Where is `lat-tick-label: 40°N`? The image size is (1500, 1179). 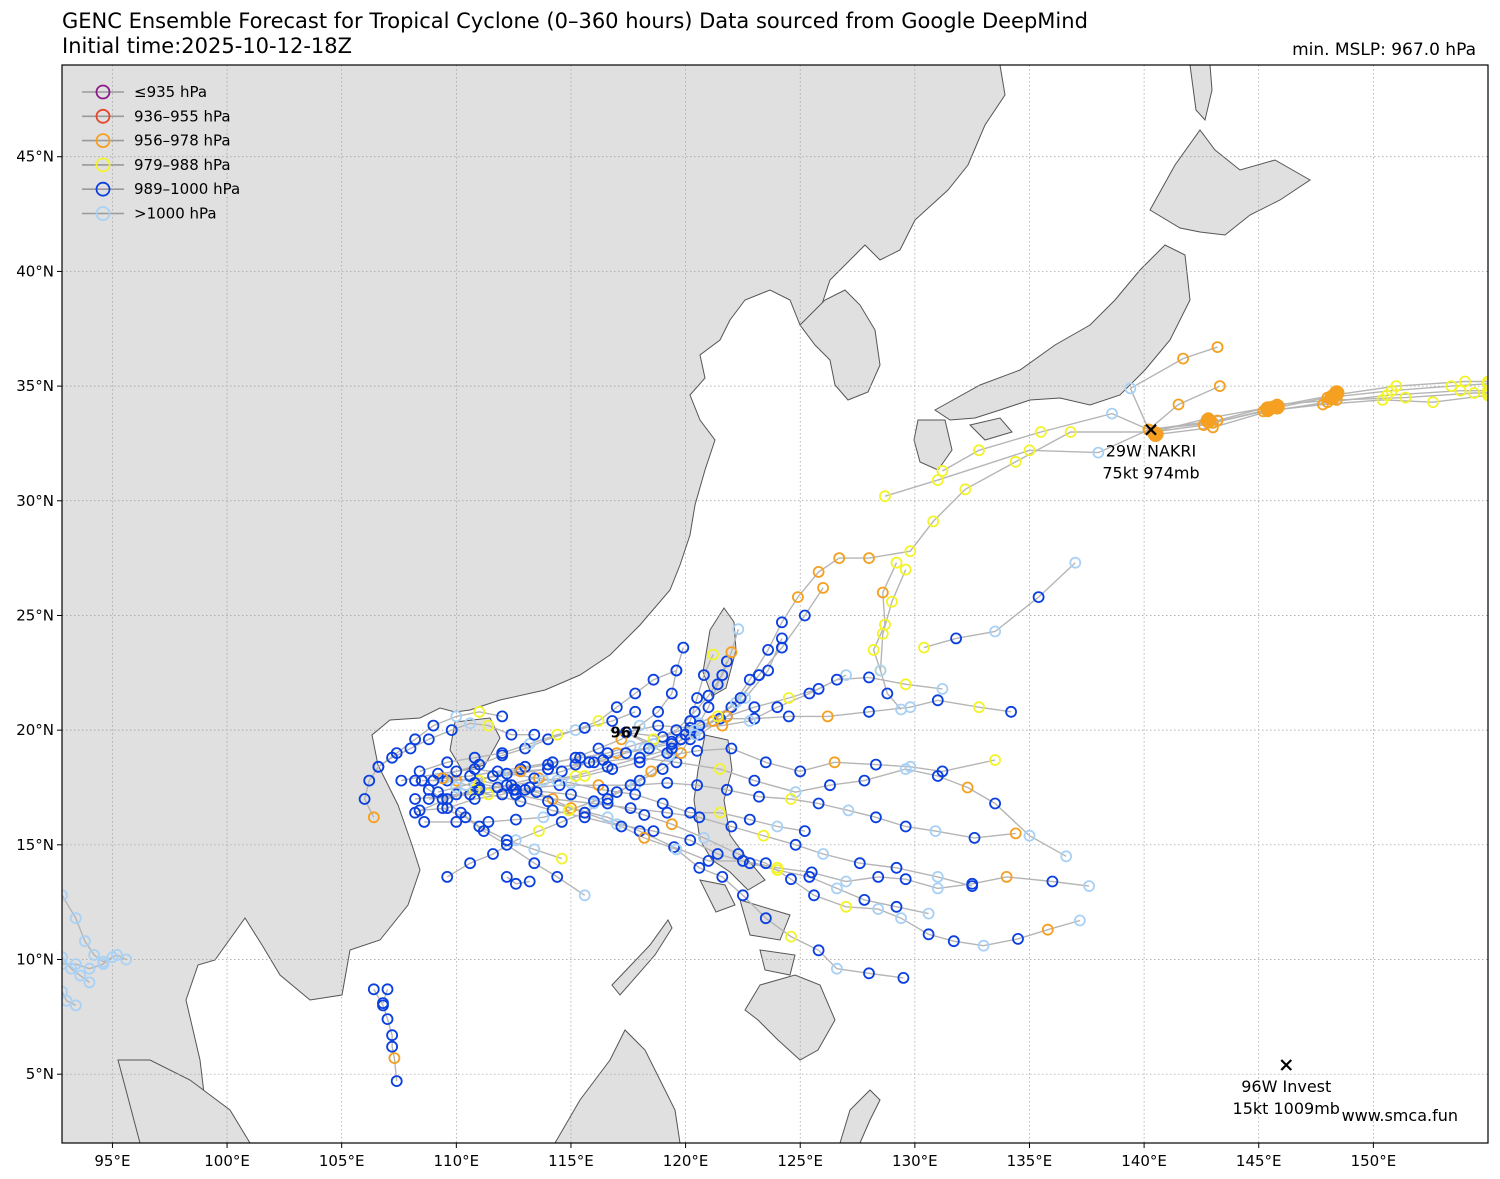
lat-tick-label: 40°N is located at coordinates (35, 271).